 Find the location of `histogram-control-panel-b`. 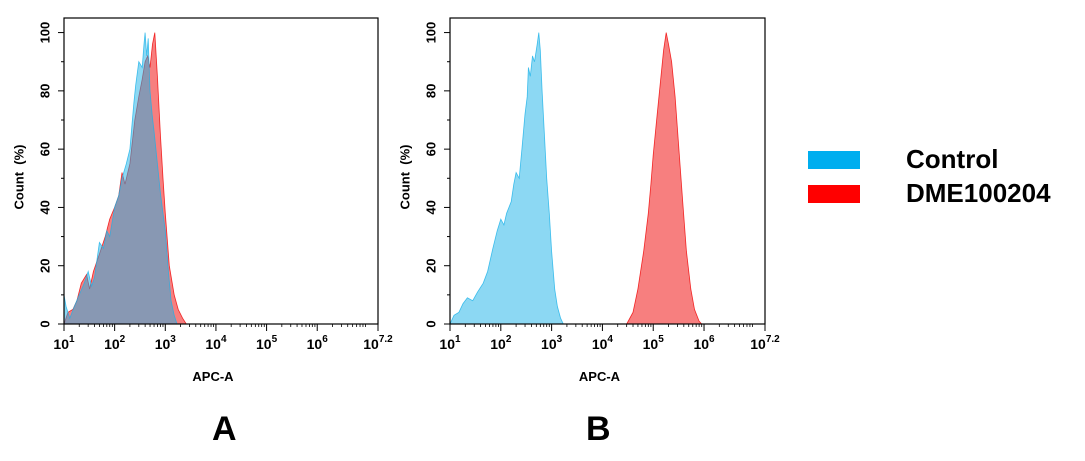

histogram-control-panel-b is located at coordinates (506, 178).